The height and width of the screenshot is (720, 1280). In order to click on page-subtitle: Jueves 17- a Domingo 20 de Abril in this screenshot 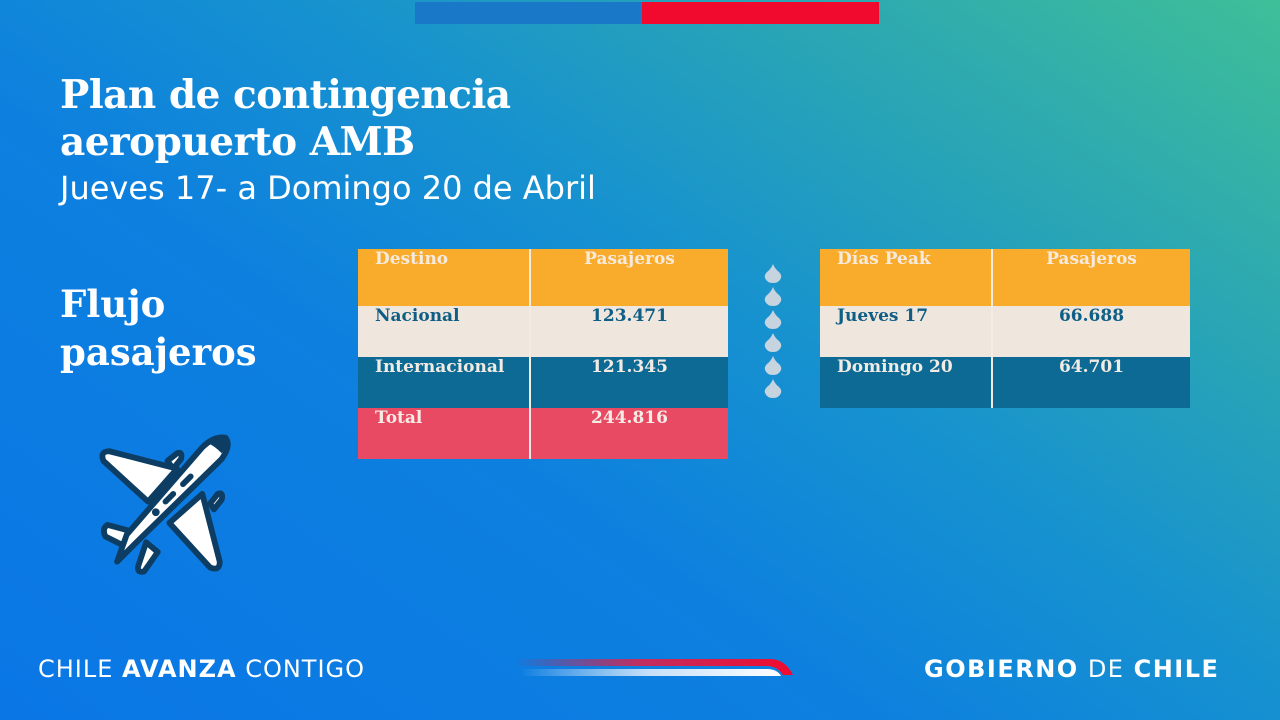, I will do `click(328, 188)`.